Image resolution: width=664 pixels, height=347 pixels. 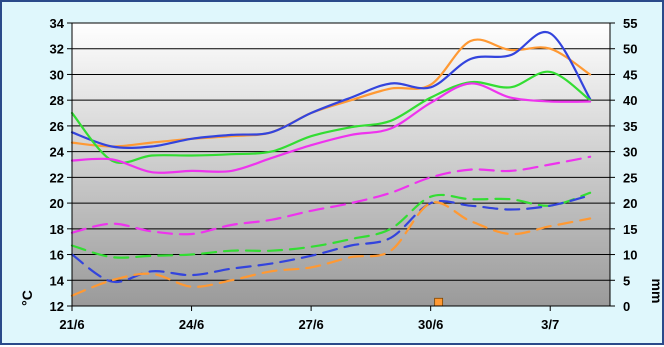 What do you see at coordinates (57, 229) in the screenshot?
I see `y-left-tick-label: 18` at bounding box center [57, 229].